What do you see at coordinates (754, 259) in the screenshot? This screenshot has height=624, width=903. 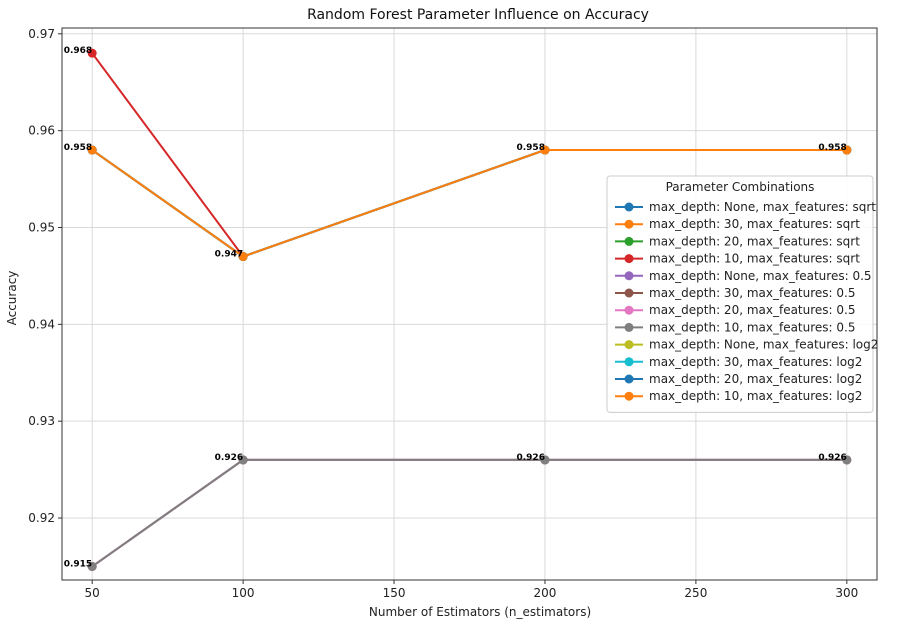 I see `legend-label: max_depth: 10, max_features: sqrt` at bounding box center [754, 259].